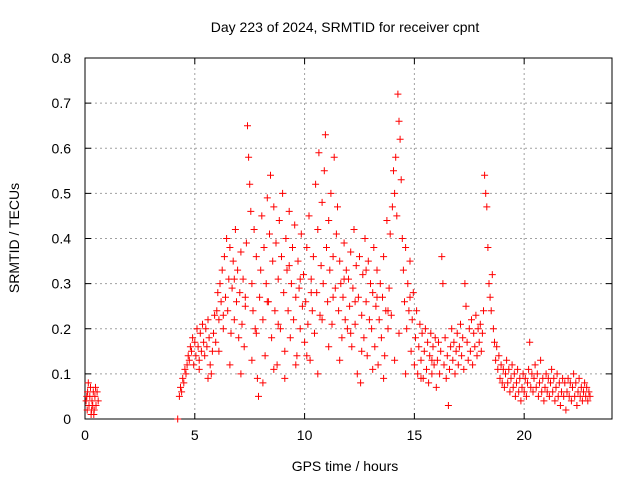 This screenshot has width=640, height=480. I want to click on y-axis-label: SRMTID / TECUs, so click(14, 238).